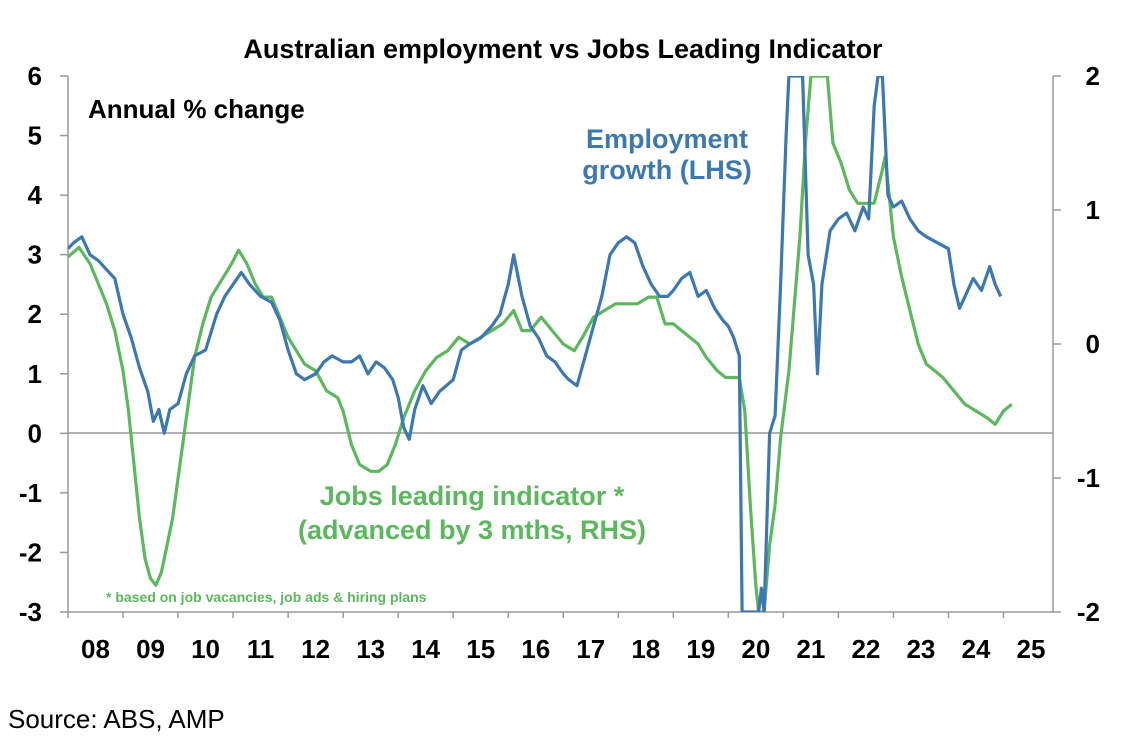 This screenshot has height=748, width=1144. I want to click on x-axis-ticks: 08 09 10 11 12 13 14 15 16 17 18 19 20 21 22 23 24 25, so click(556, 638).